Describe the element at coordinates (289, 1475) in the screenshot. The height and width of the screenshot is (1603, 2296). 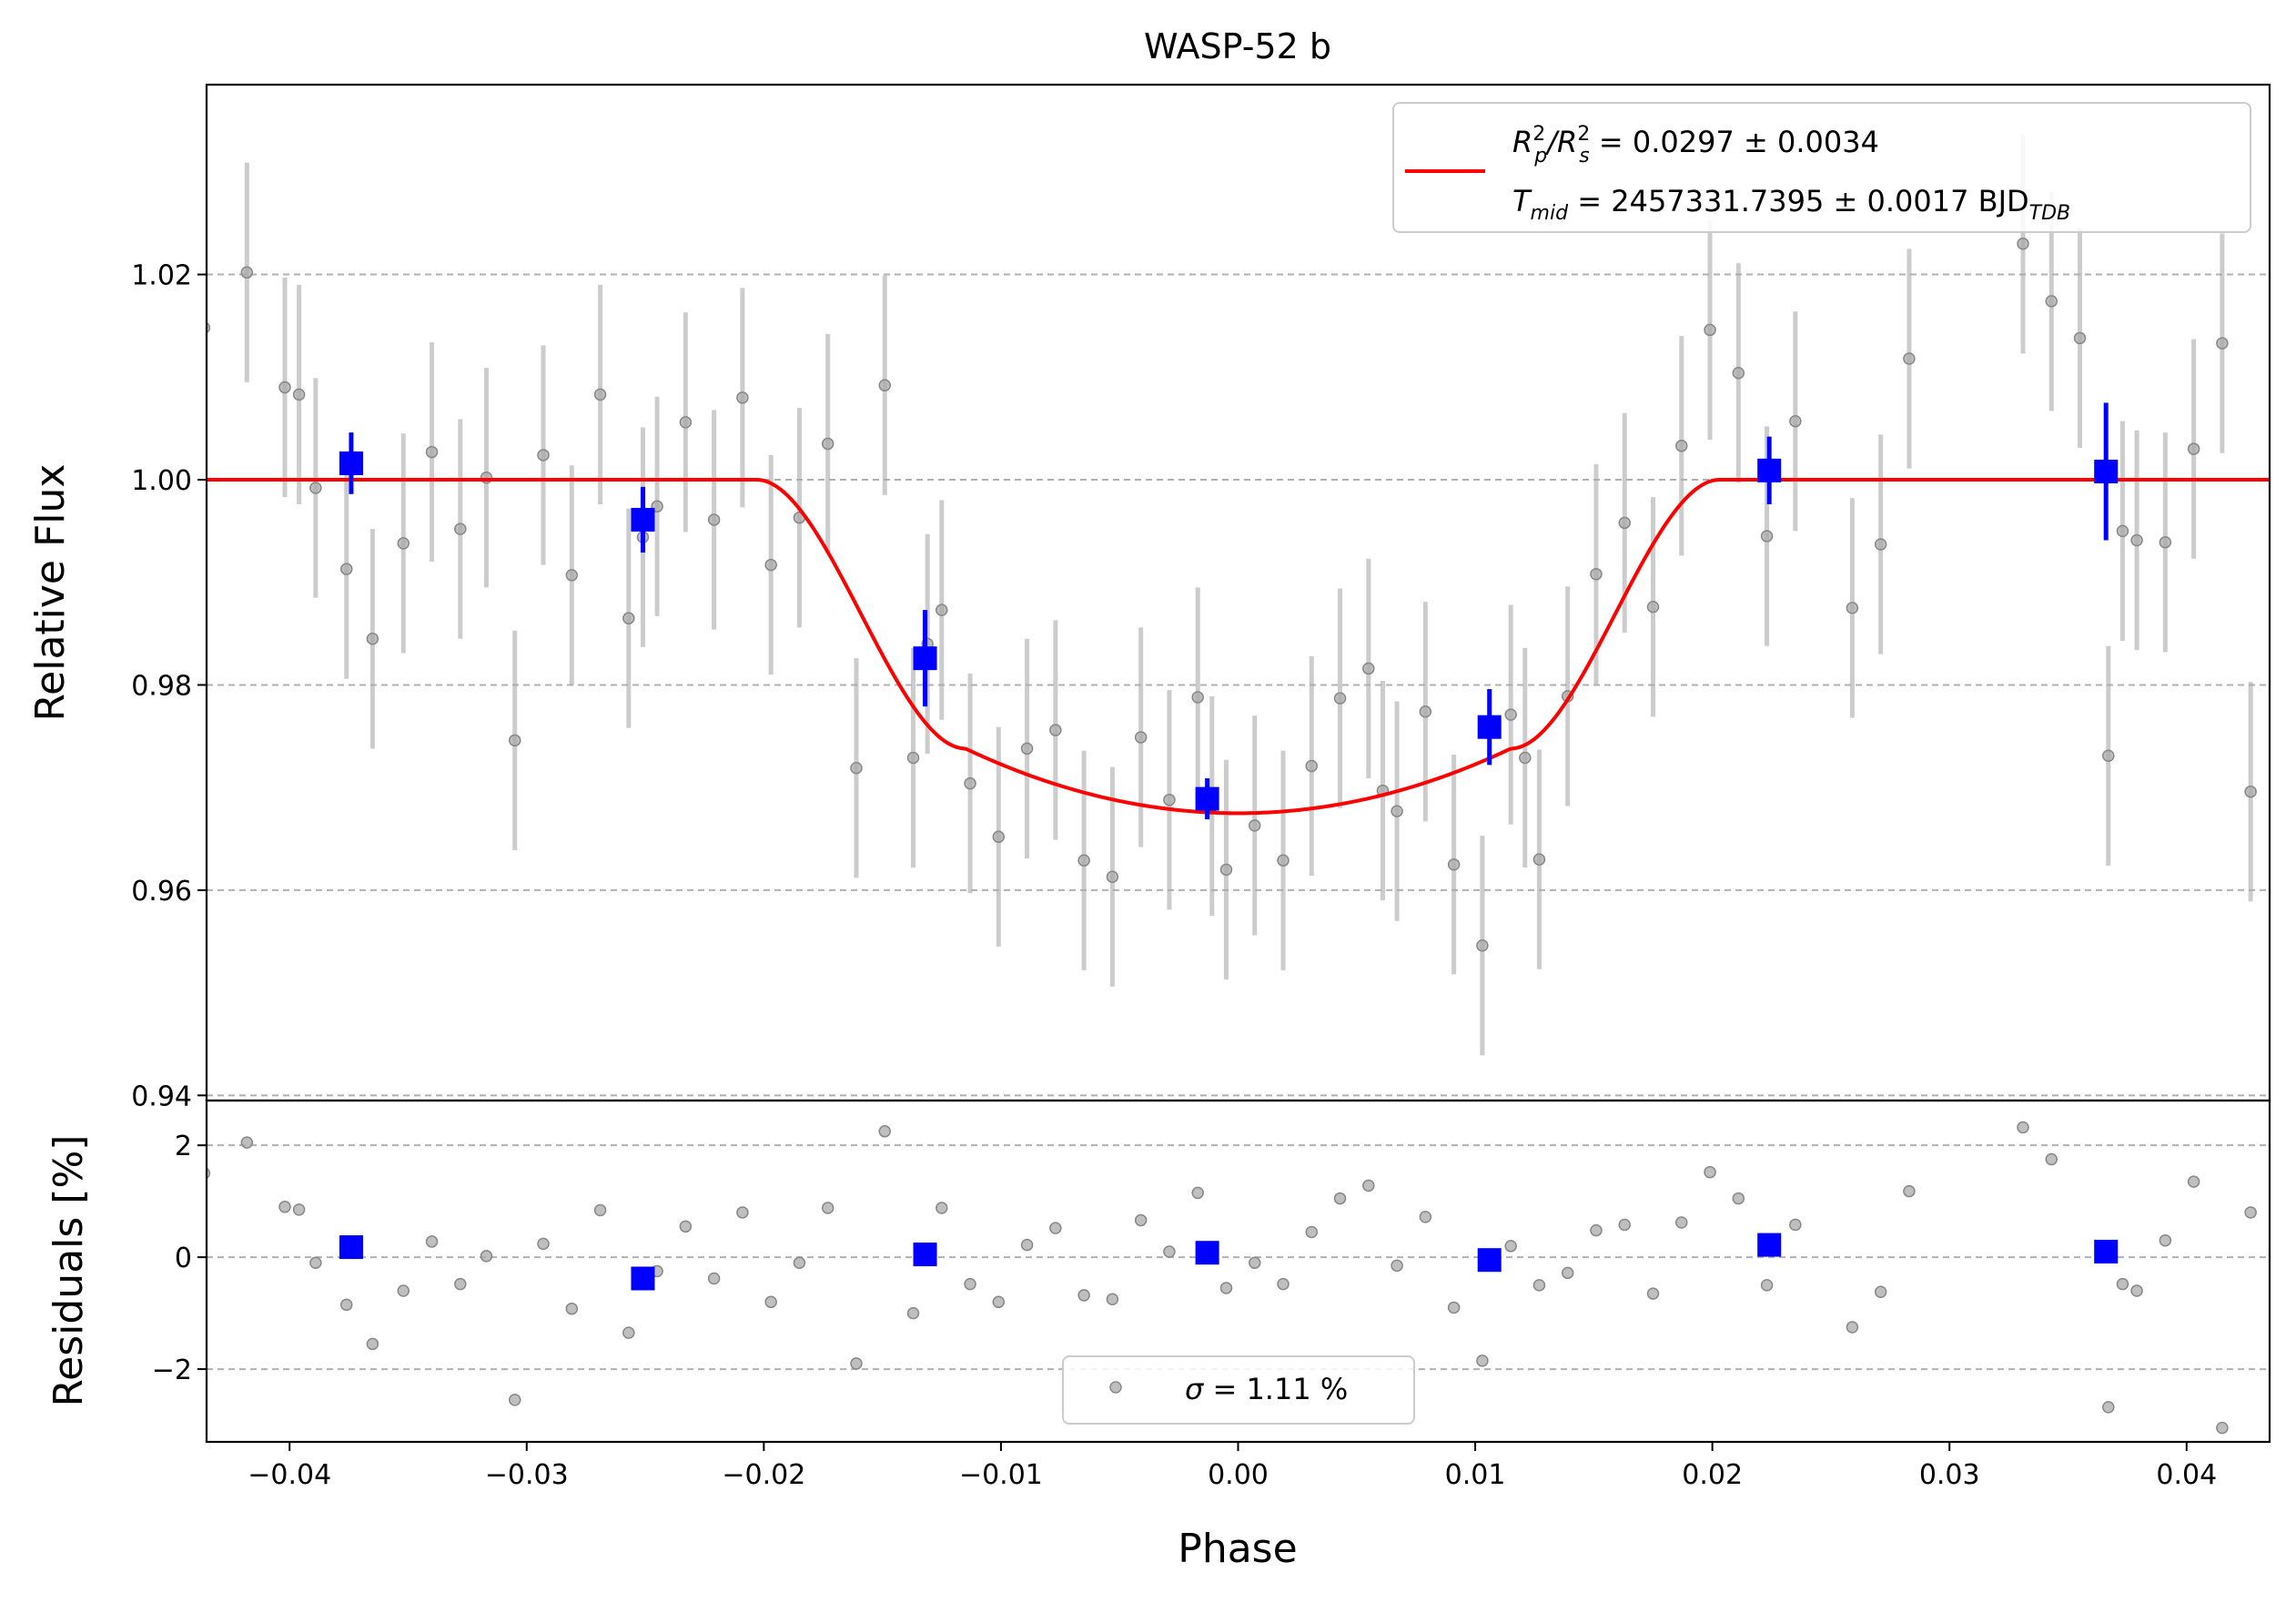
I see `phase-x-tick-label: −0.04` at that location.